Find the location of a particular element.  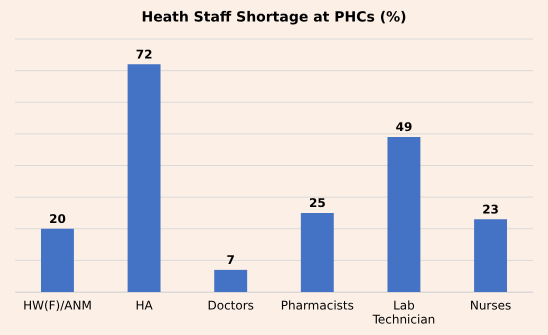

data-label: 7 is located at coordinates (230, 259).